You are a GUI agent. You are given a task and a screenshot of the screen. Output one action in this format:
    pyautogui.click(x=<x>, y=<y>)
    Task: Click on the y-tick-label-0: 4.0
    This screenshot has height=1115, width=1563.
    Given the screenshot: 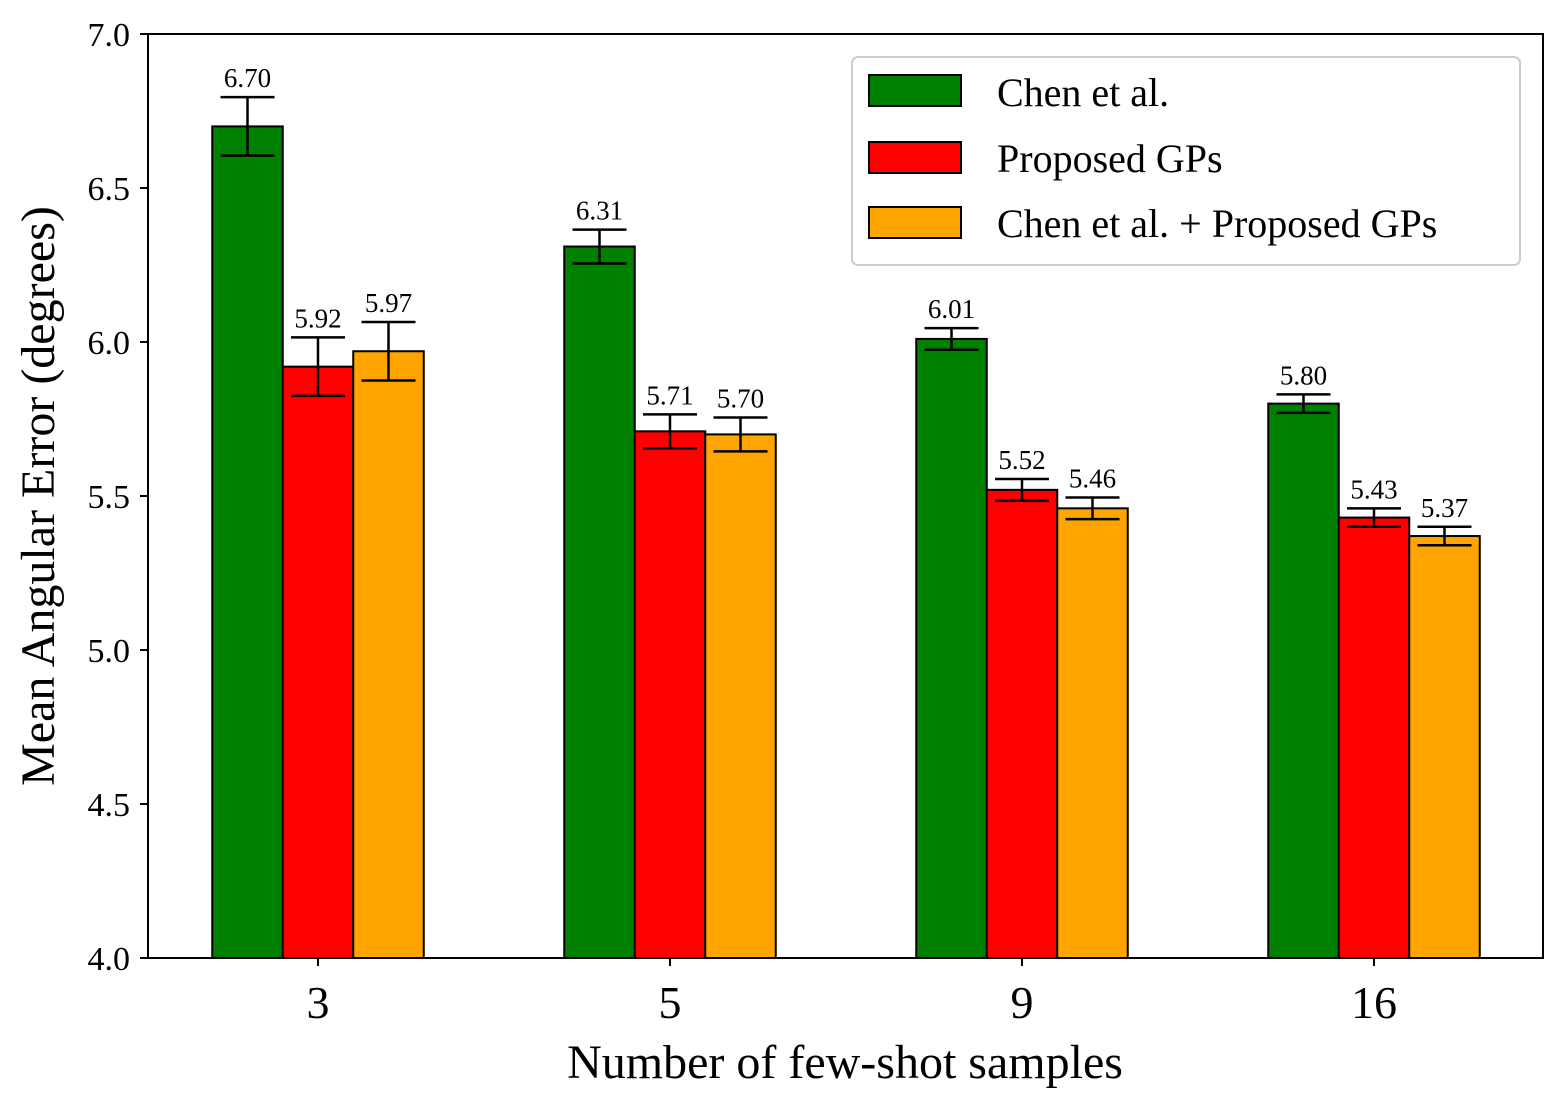 What is the action you would take?
    pyautogui.click(x=109, y=959)
    